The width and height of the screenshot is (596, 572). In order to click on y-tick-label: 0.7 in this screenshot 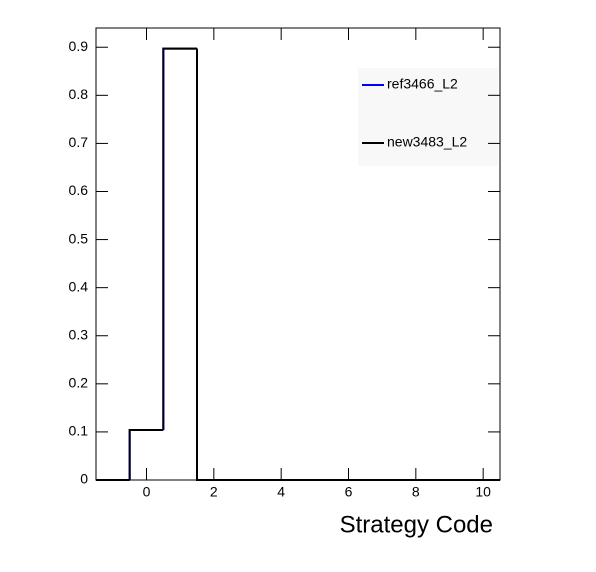, I will do `click(79, 142)`.